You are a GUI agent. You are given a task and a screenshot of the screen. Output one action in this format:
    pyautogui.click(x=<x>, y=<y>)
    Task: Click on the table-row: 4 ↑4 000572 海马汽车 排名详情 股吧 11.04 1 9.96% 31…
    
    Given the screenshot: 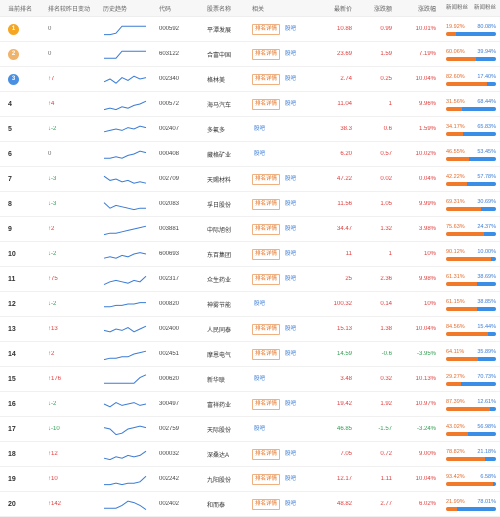 What is the action you would take?
    pyautogui.click(x=250, y=104)
    